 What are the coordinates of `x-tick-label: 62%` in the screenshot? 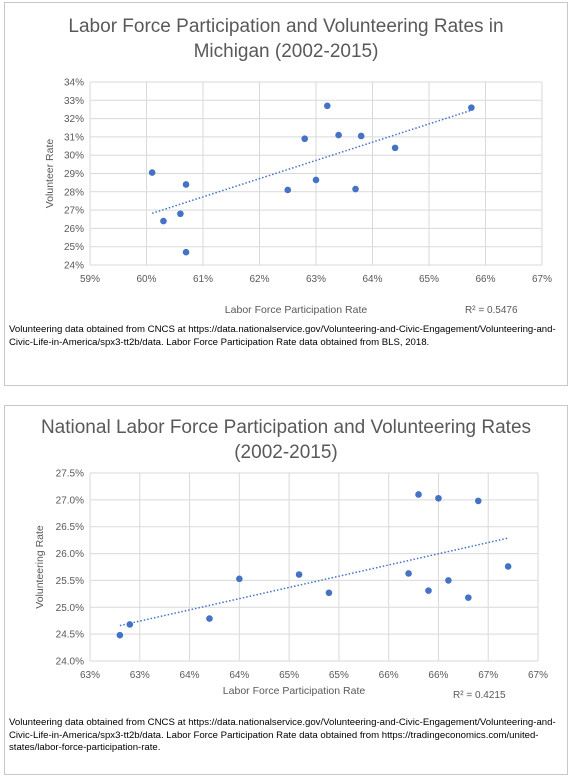 It's located at (259, 279).